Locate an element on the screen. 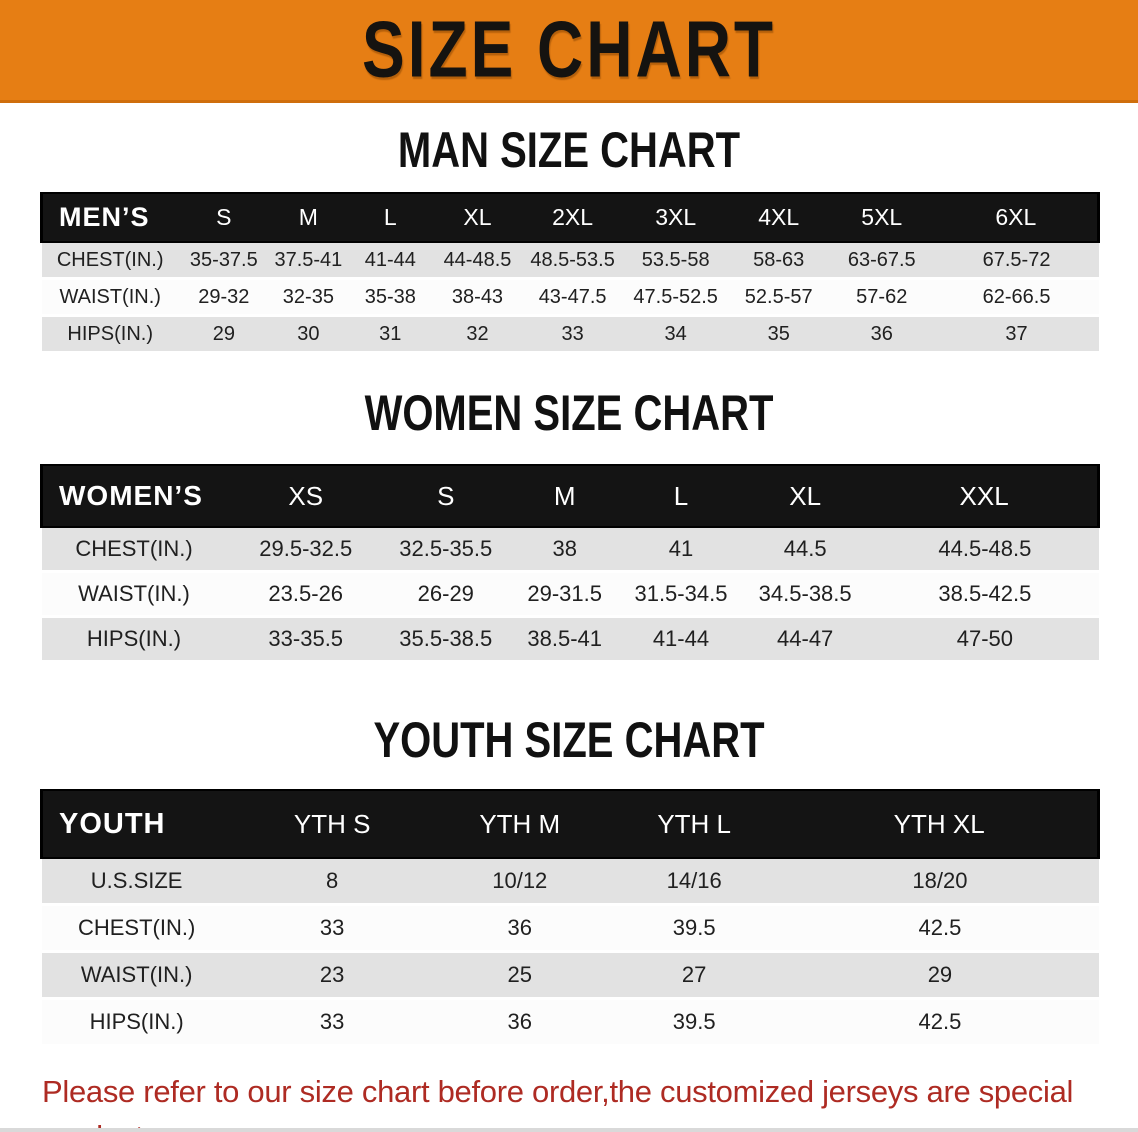  size-column-header: 6XL is located at coordinates (1017, 217).